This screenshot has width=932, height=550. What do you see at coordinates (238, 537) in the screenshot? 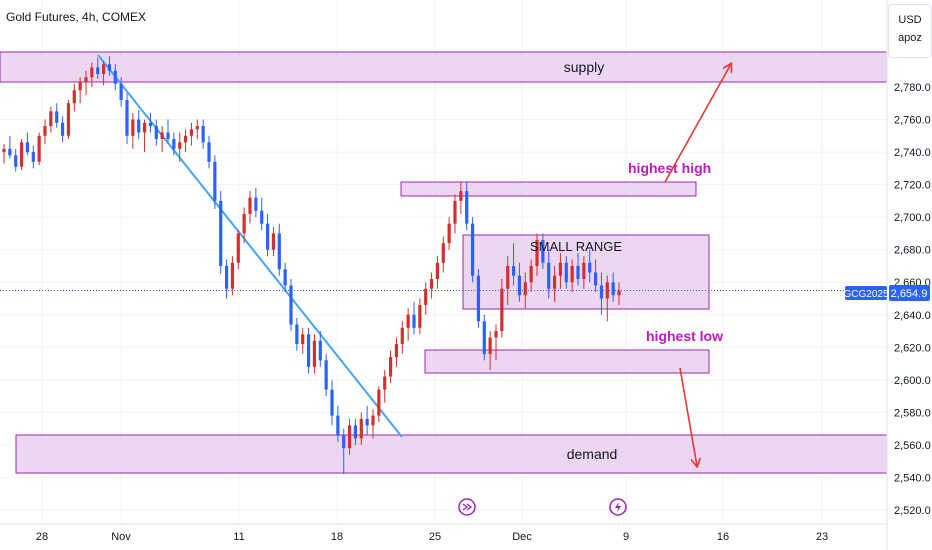
I see `x-tick-label: 11` at bounding box center [238, 537].